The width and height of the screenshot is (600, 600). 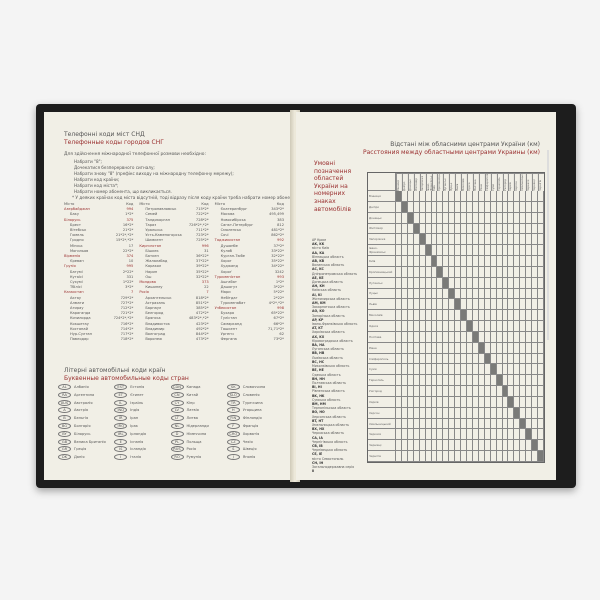 I want to click on city-code: 373, so click(x=205, y=282).